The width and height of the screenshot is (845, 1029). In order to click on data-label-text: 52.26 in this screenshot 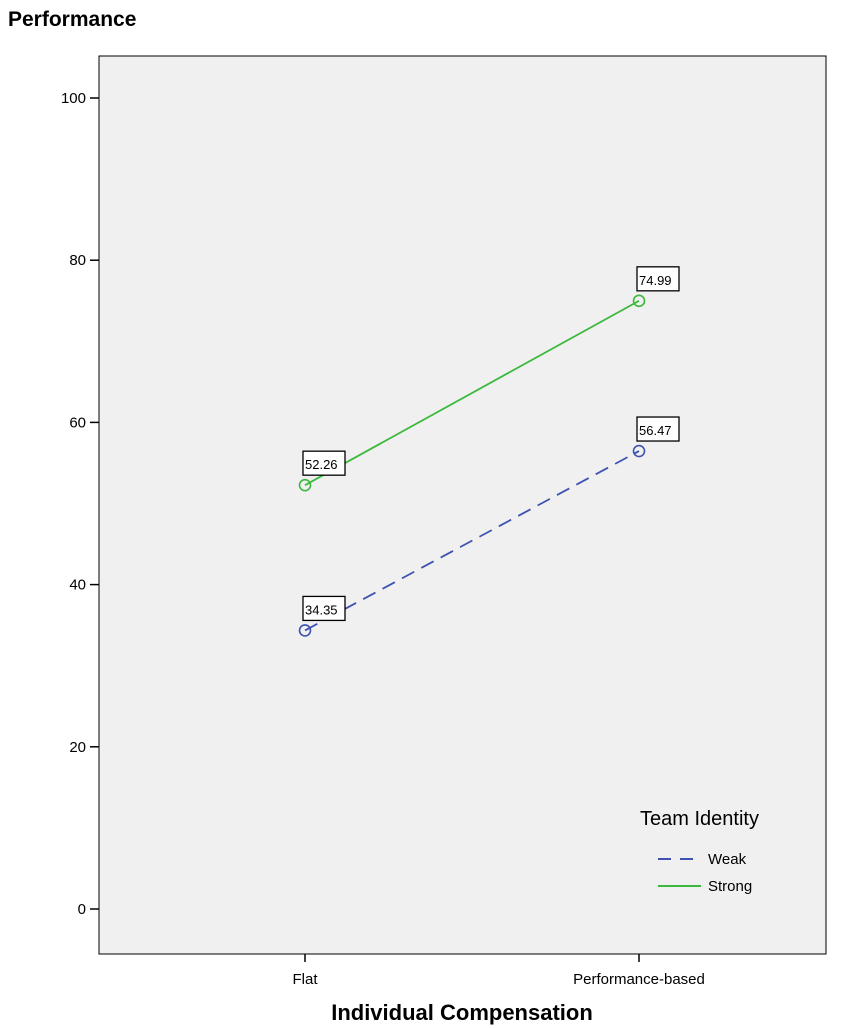, I will do `click(321, 464)`.